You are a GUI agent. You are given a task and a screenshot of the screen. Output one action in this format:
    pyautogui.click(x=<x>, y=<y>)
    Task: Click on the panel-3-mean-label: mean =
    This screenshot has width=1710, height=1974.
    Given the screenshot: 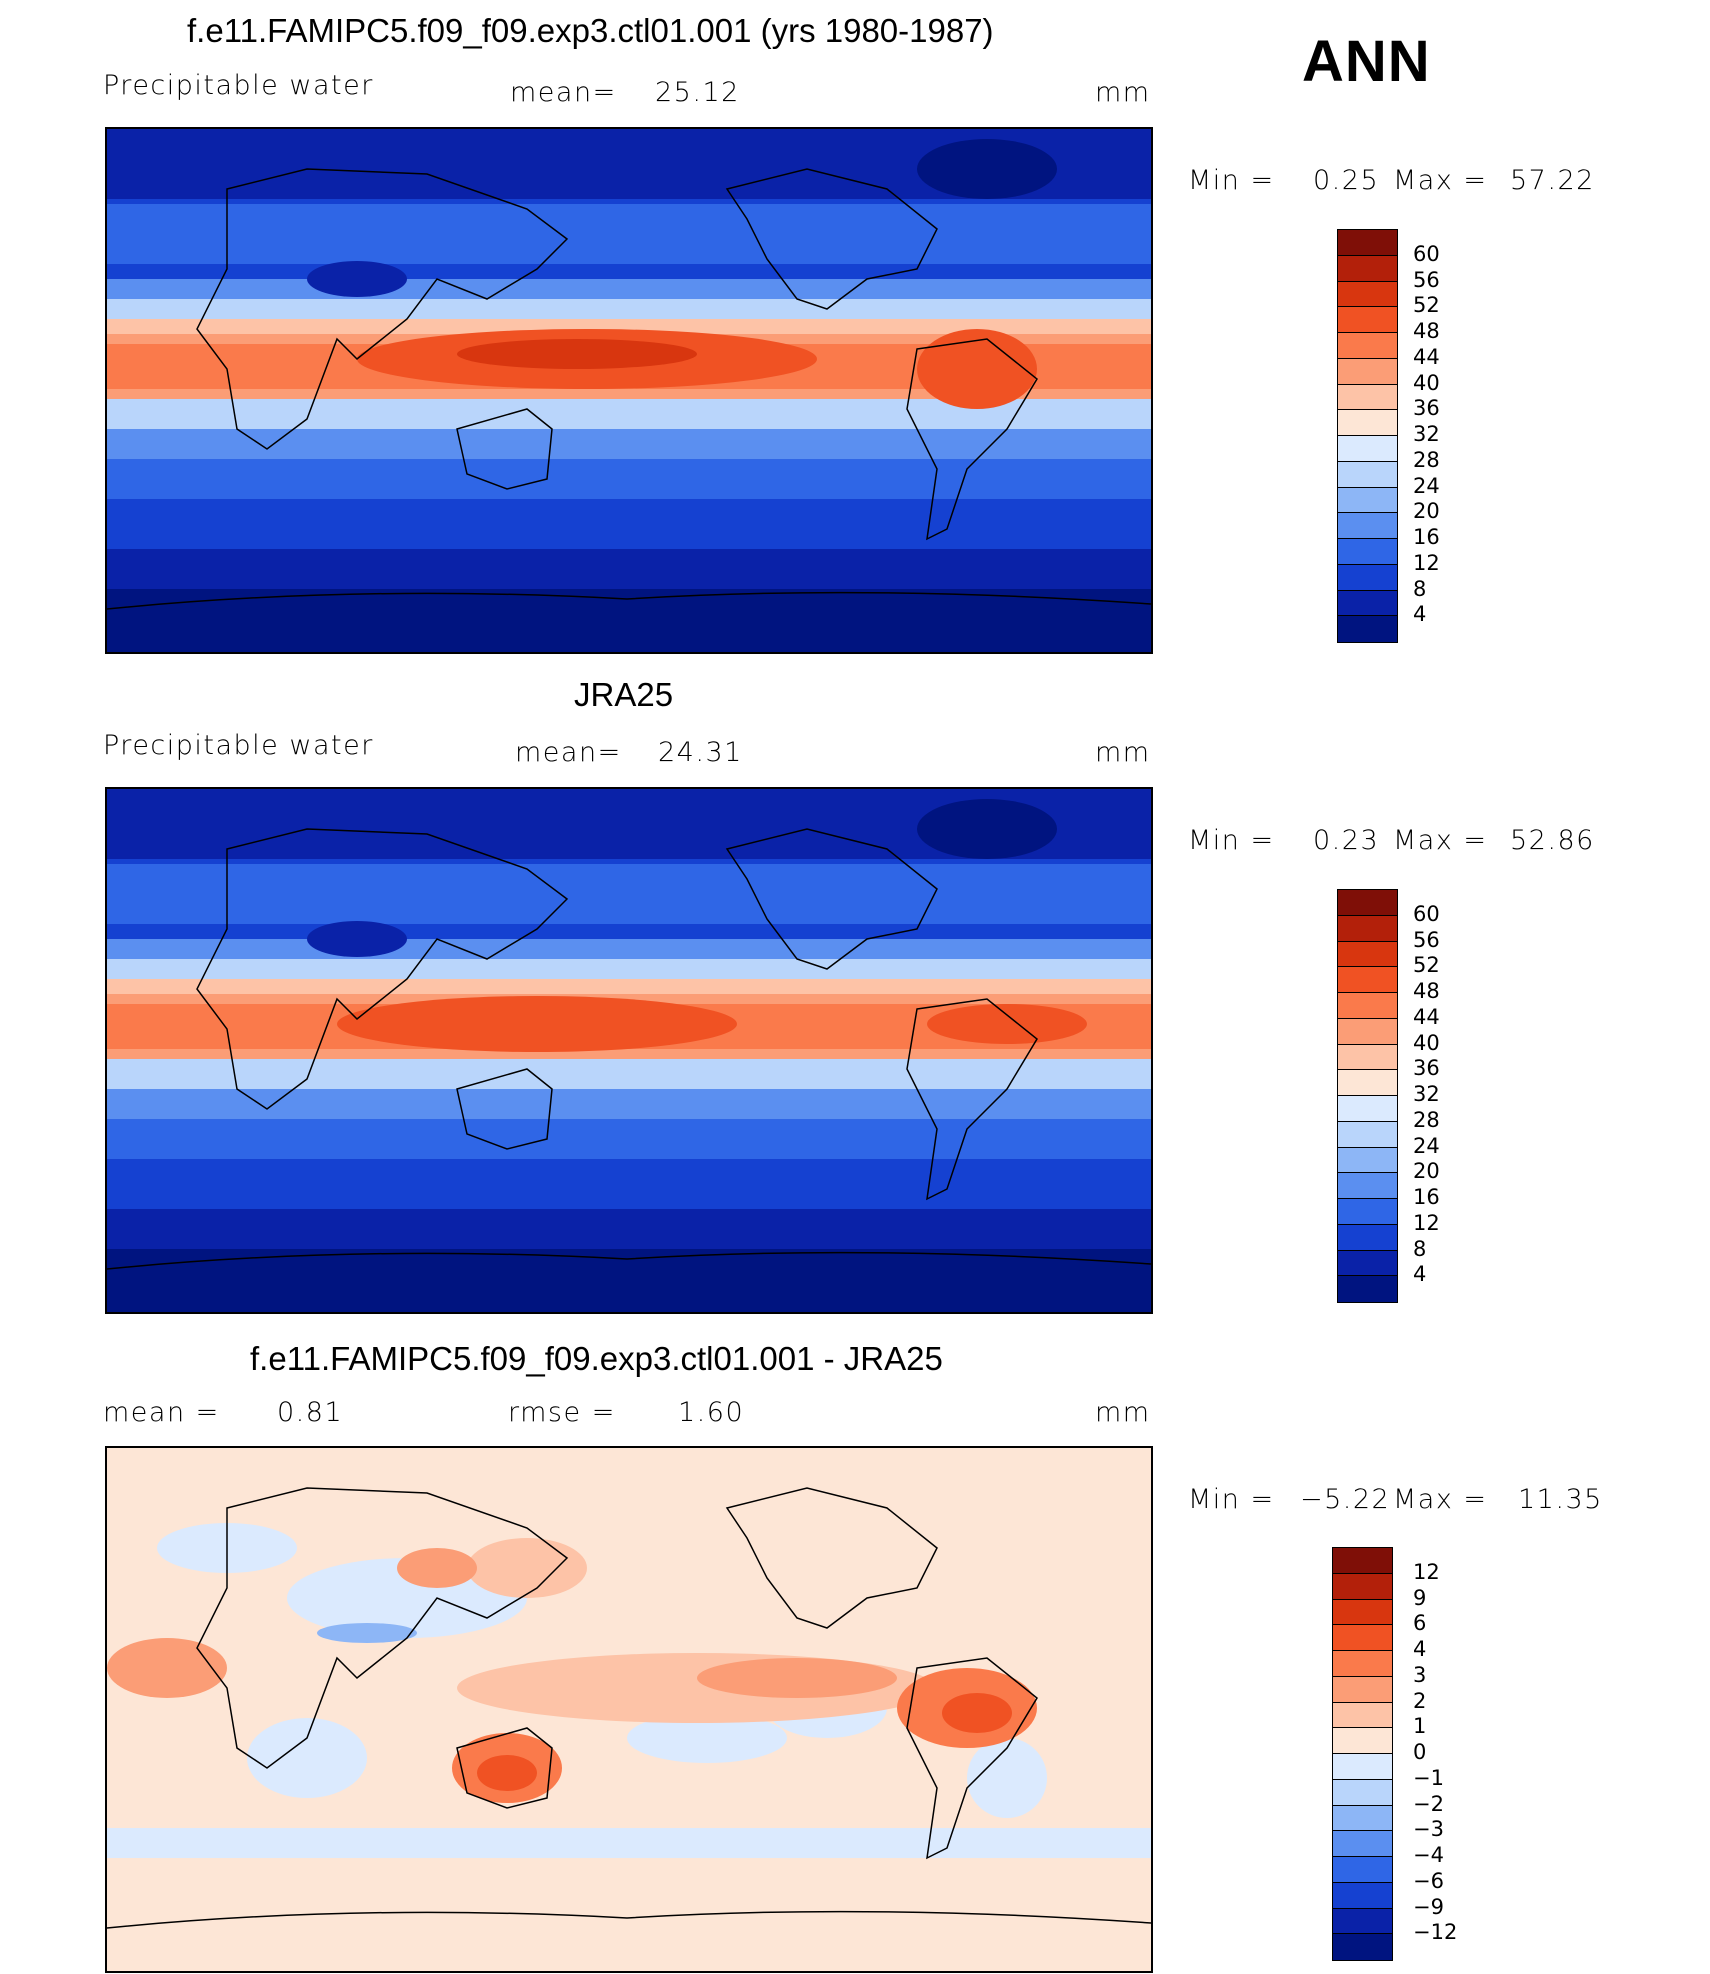 What is the action you would take?
    pyautogui.click(x=161, y=1412)
    